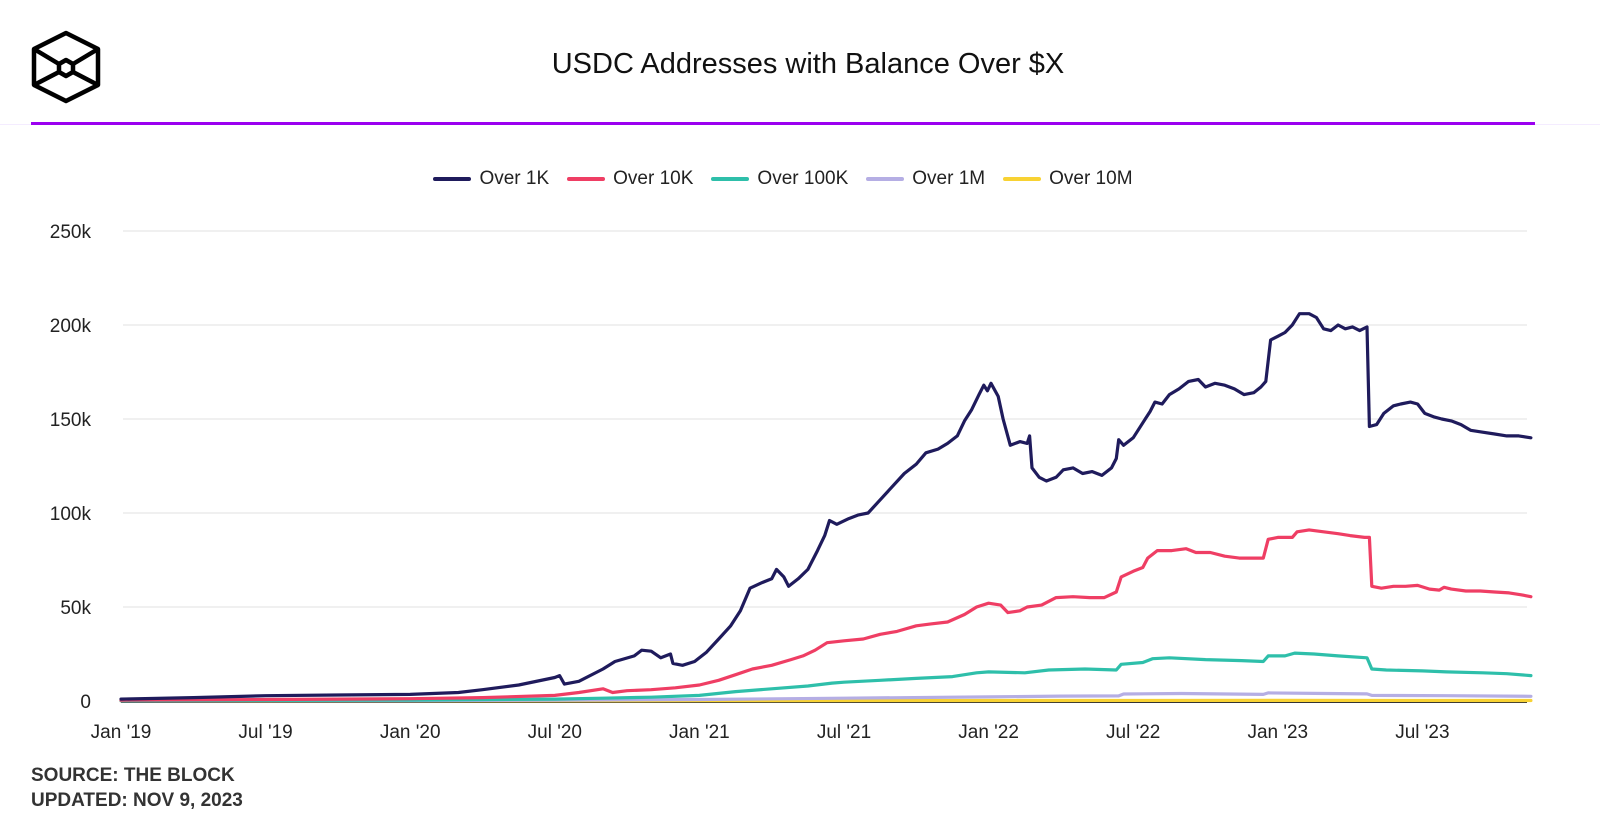 The width and height of the screenshot is (1600, 840). I want to click on x-tick-label: Jul '20, so click(555, 732).